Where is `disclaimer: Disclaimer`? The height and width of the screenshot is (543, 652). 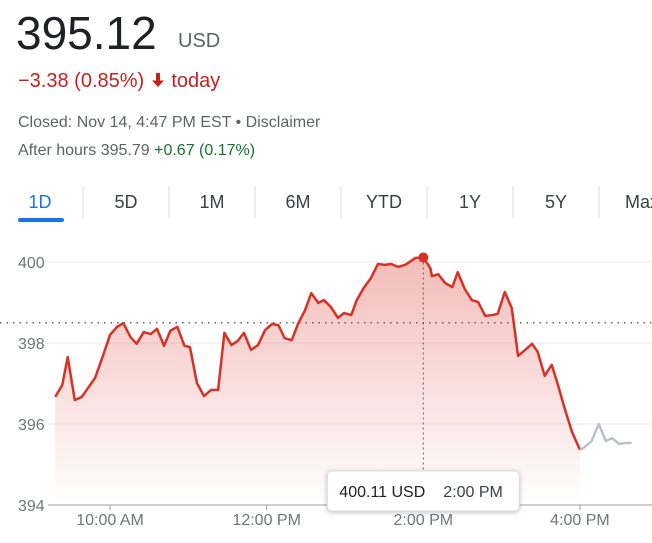
disclaimer: Disclaimer is located at coordinates (283, 122).